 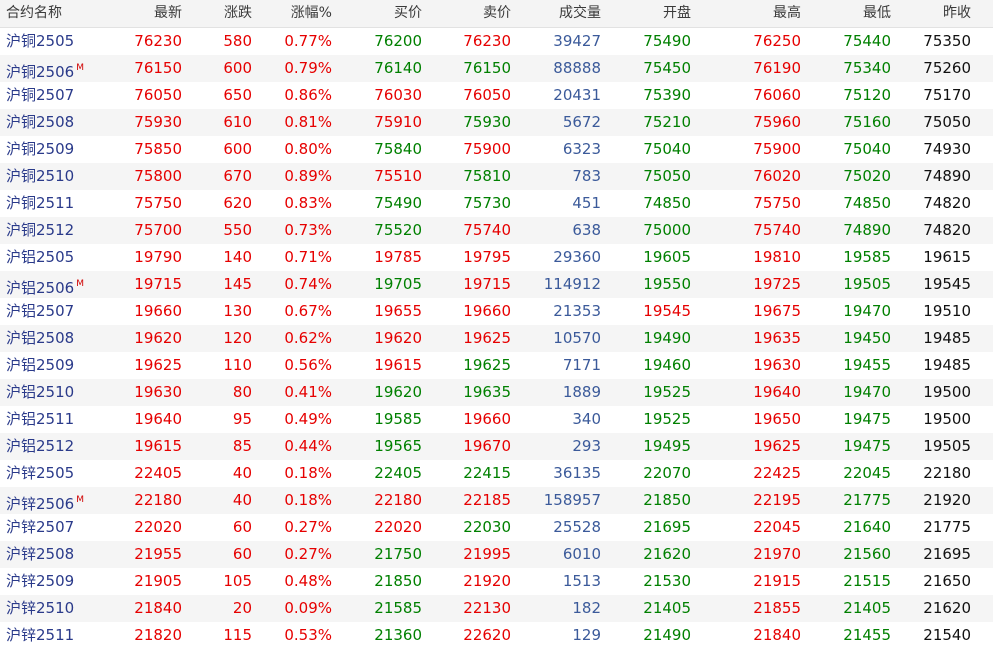 I want to click on cell-ask-price: 75740, so click(x=487, y=230).